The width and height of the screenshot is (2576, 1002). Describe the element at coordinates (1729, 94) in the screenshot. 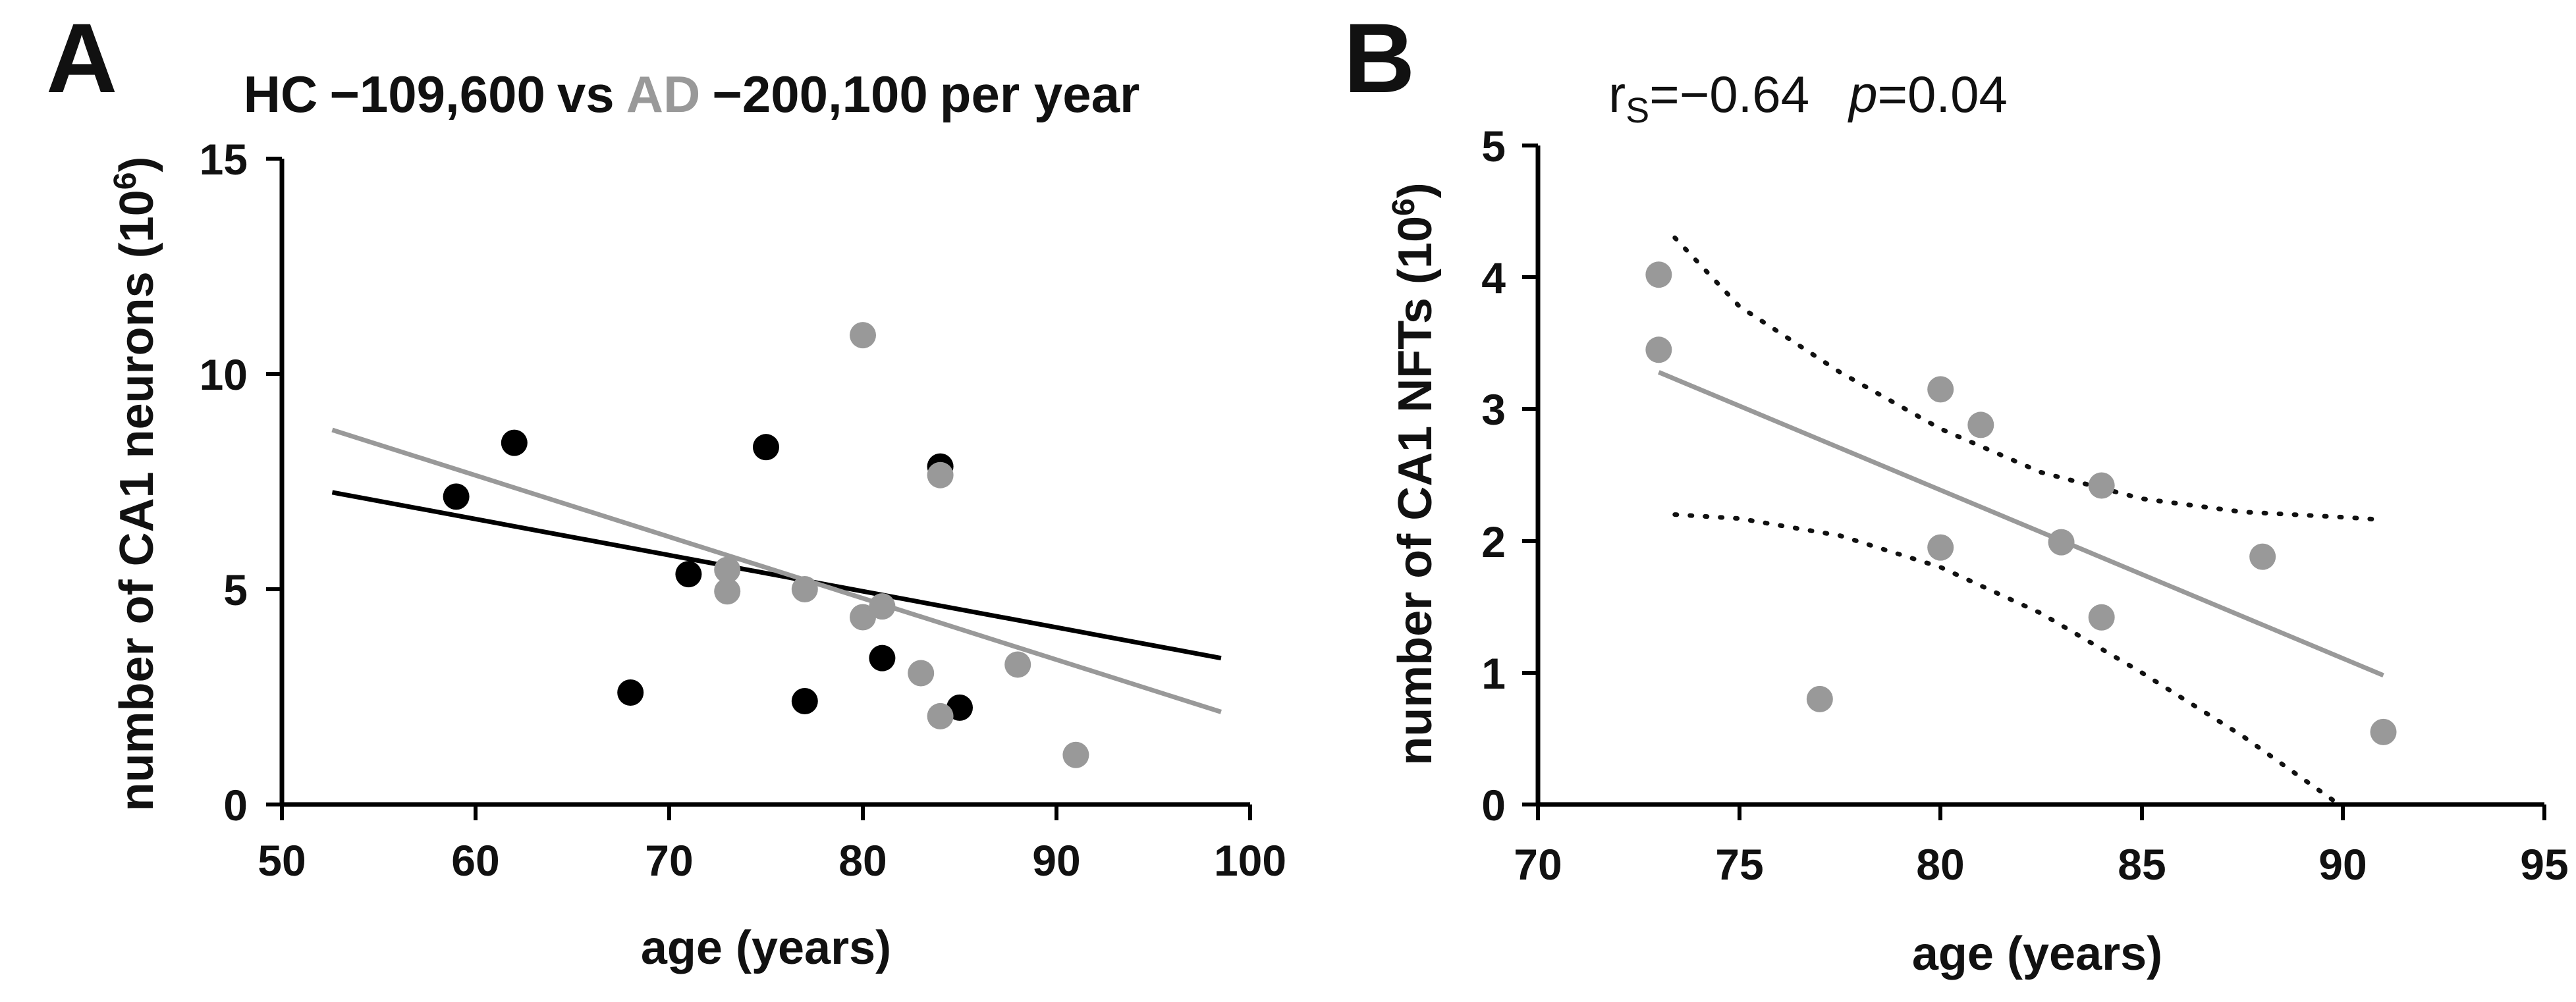

I see `stat-r-value: =−0.64` at that location.